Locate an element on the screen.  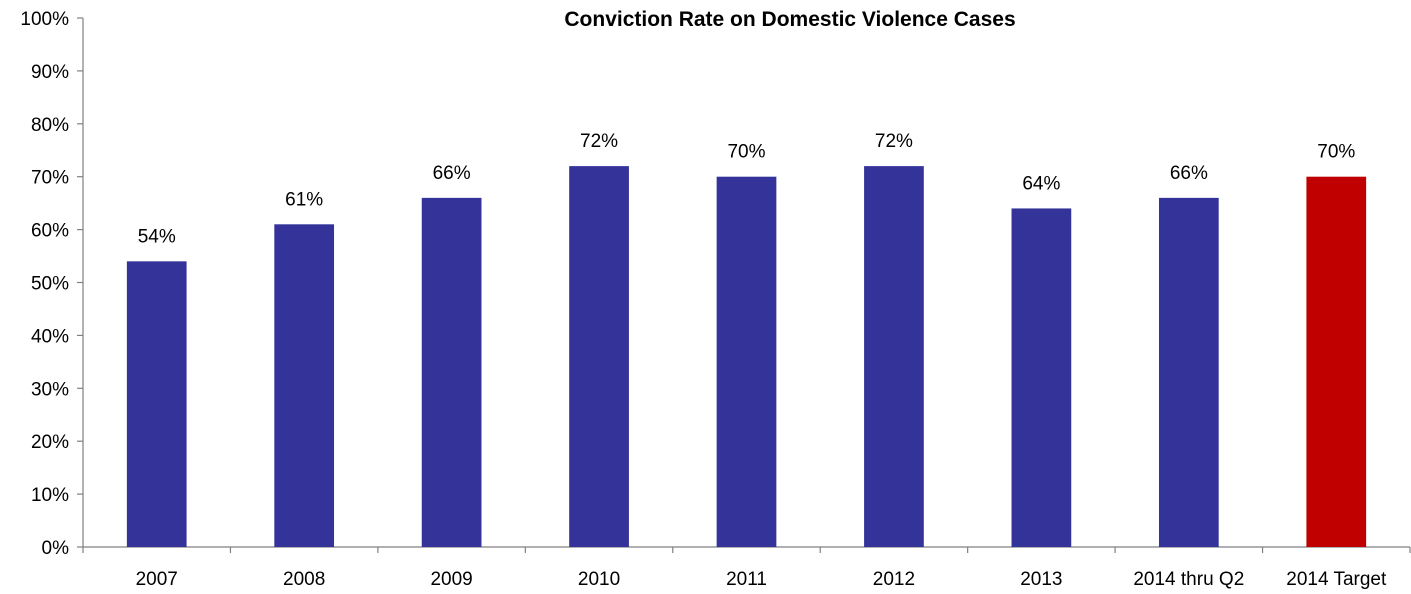
y-tick-label: 90% is located at coordinates (50, 72).